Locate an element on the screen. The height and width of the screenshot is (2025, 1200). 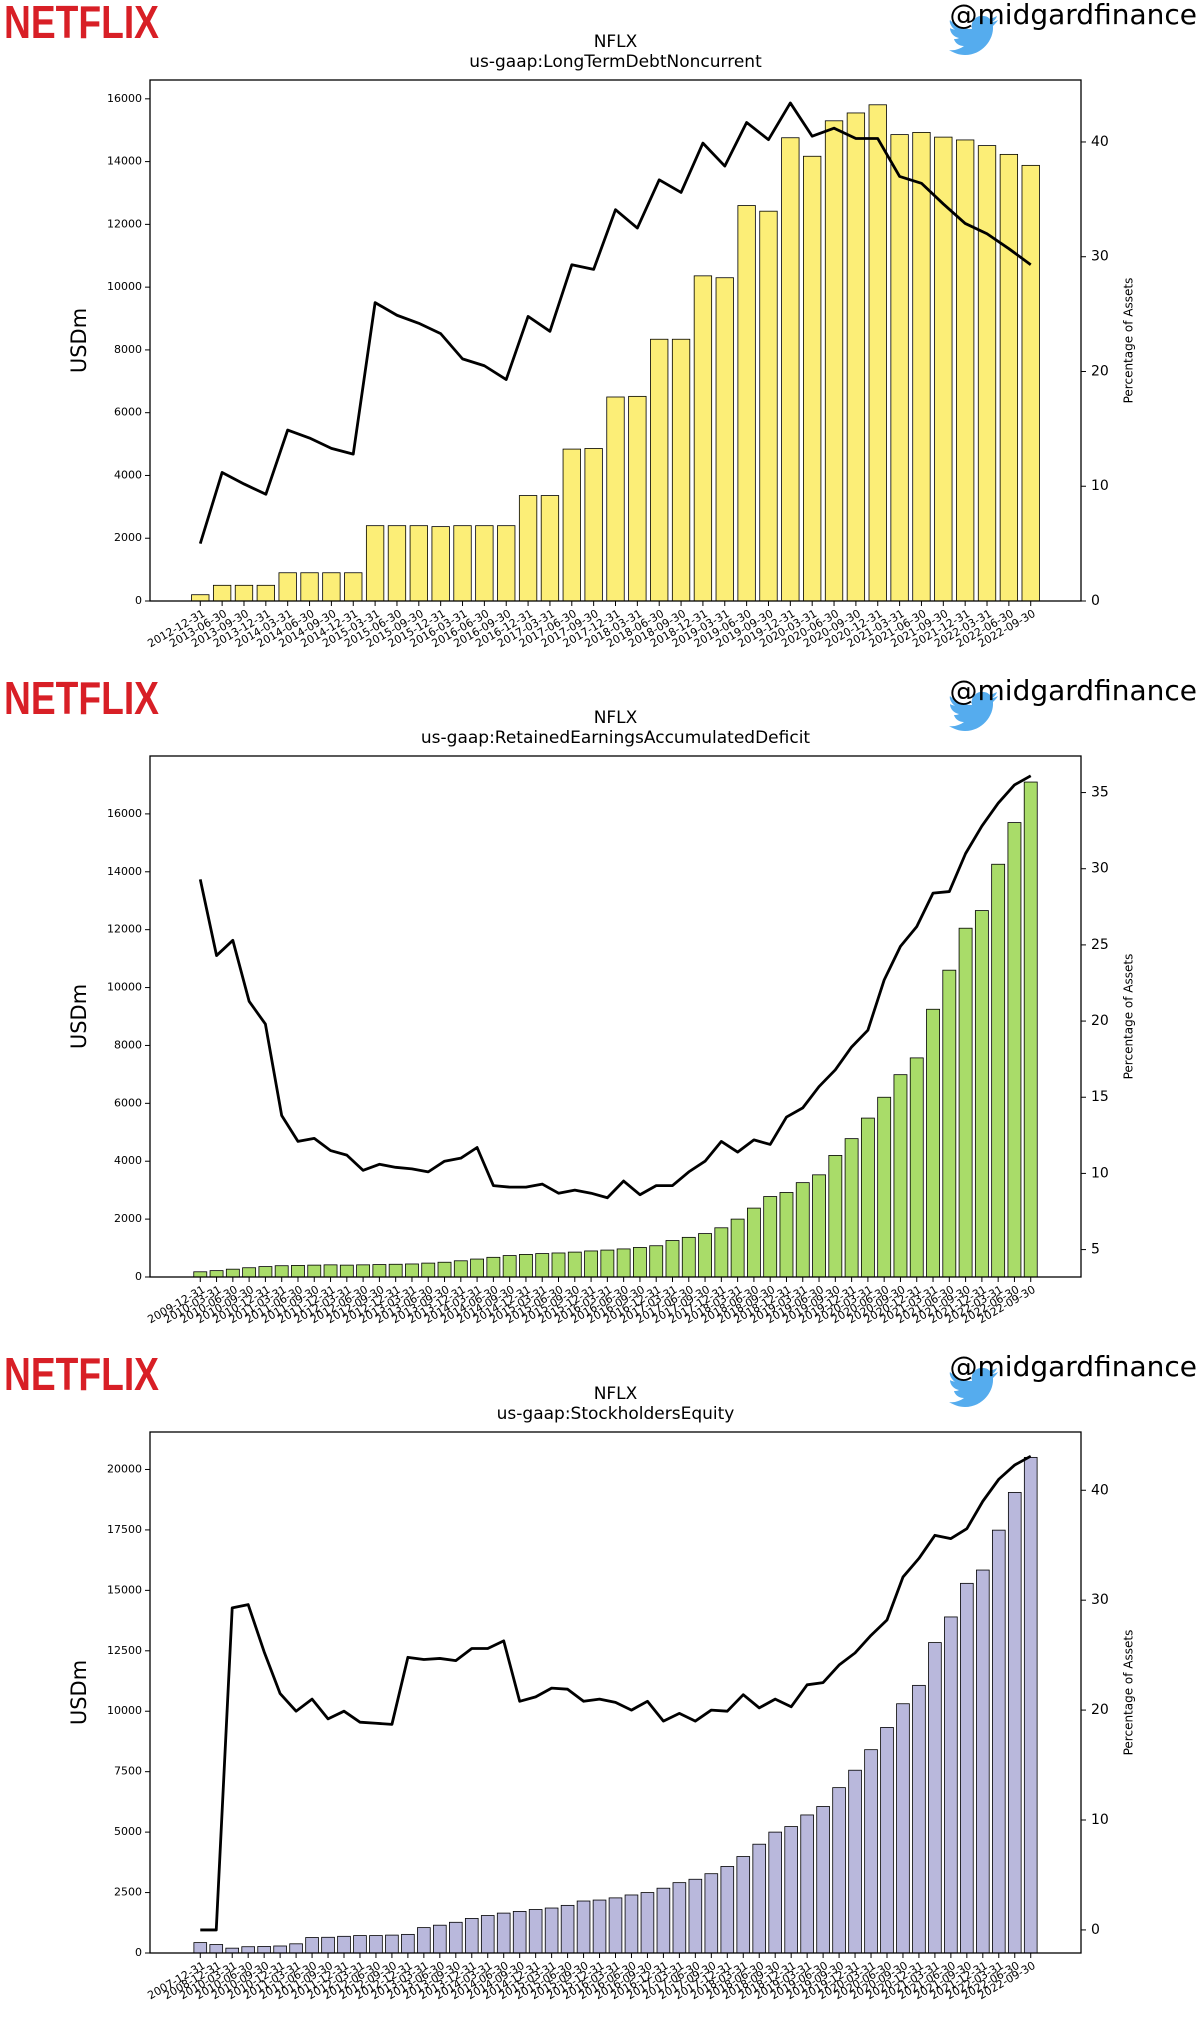
y-tick-label: 15000 is located at coordinates (124, 1589).